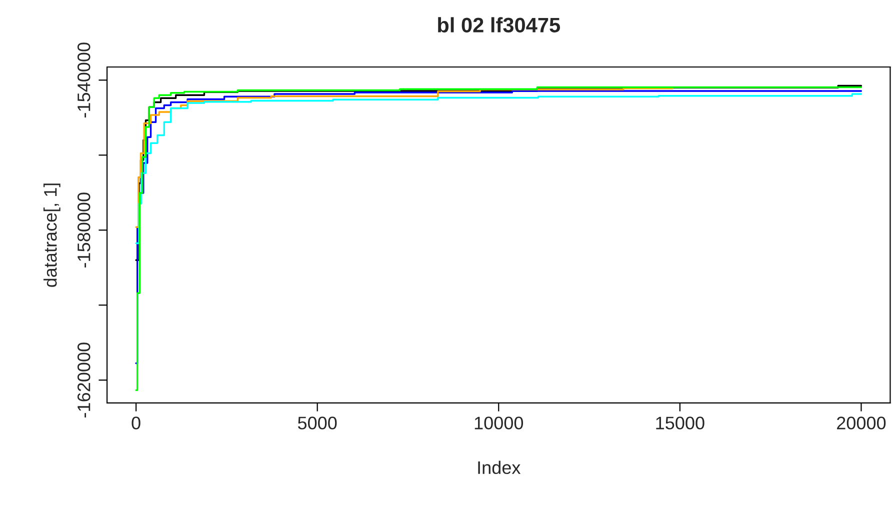 The width and height of the screenshot is (892, 506). What do you see at coordinates (680, 423) in the screenshot?
I see `x-tick-label: 15000` at bounding box center [680, 423].